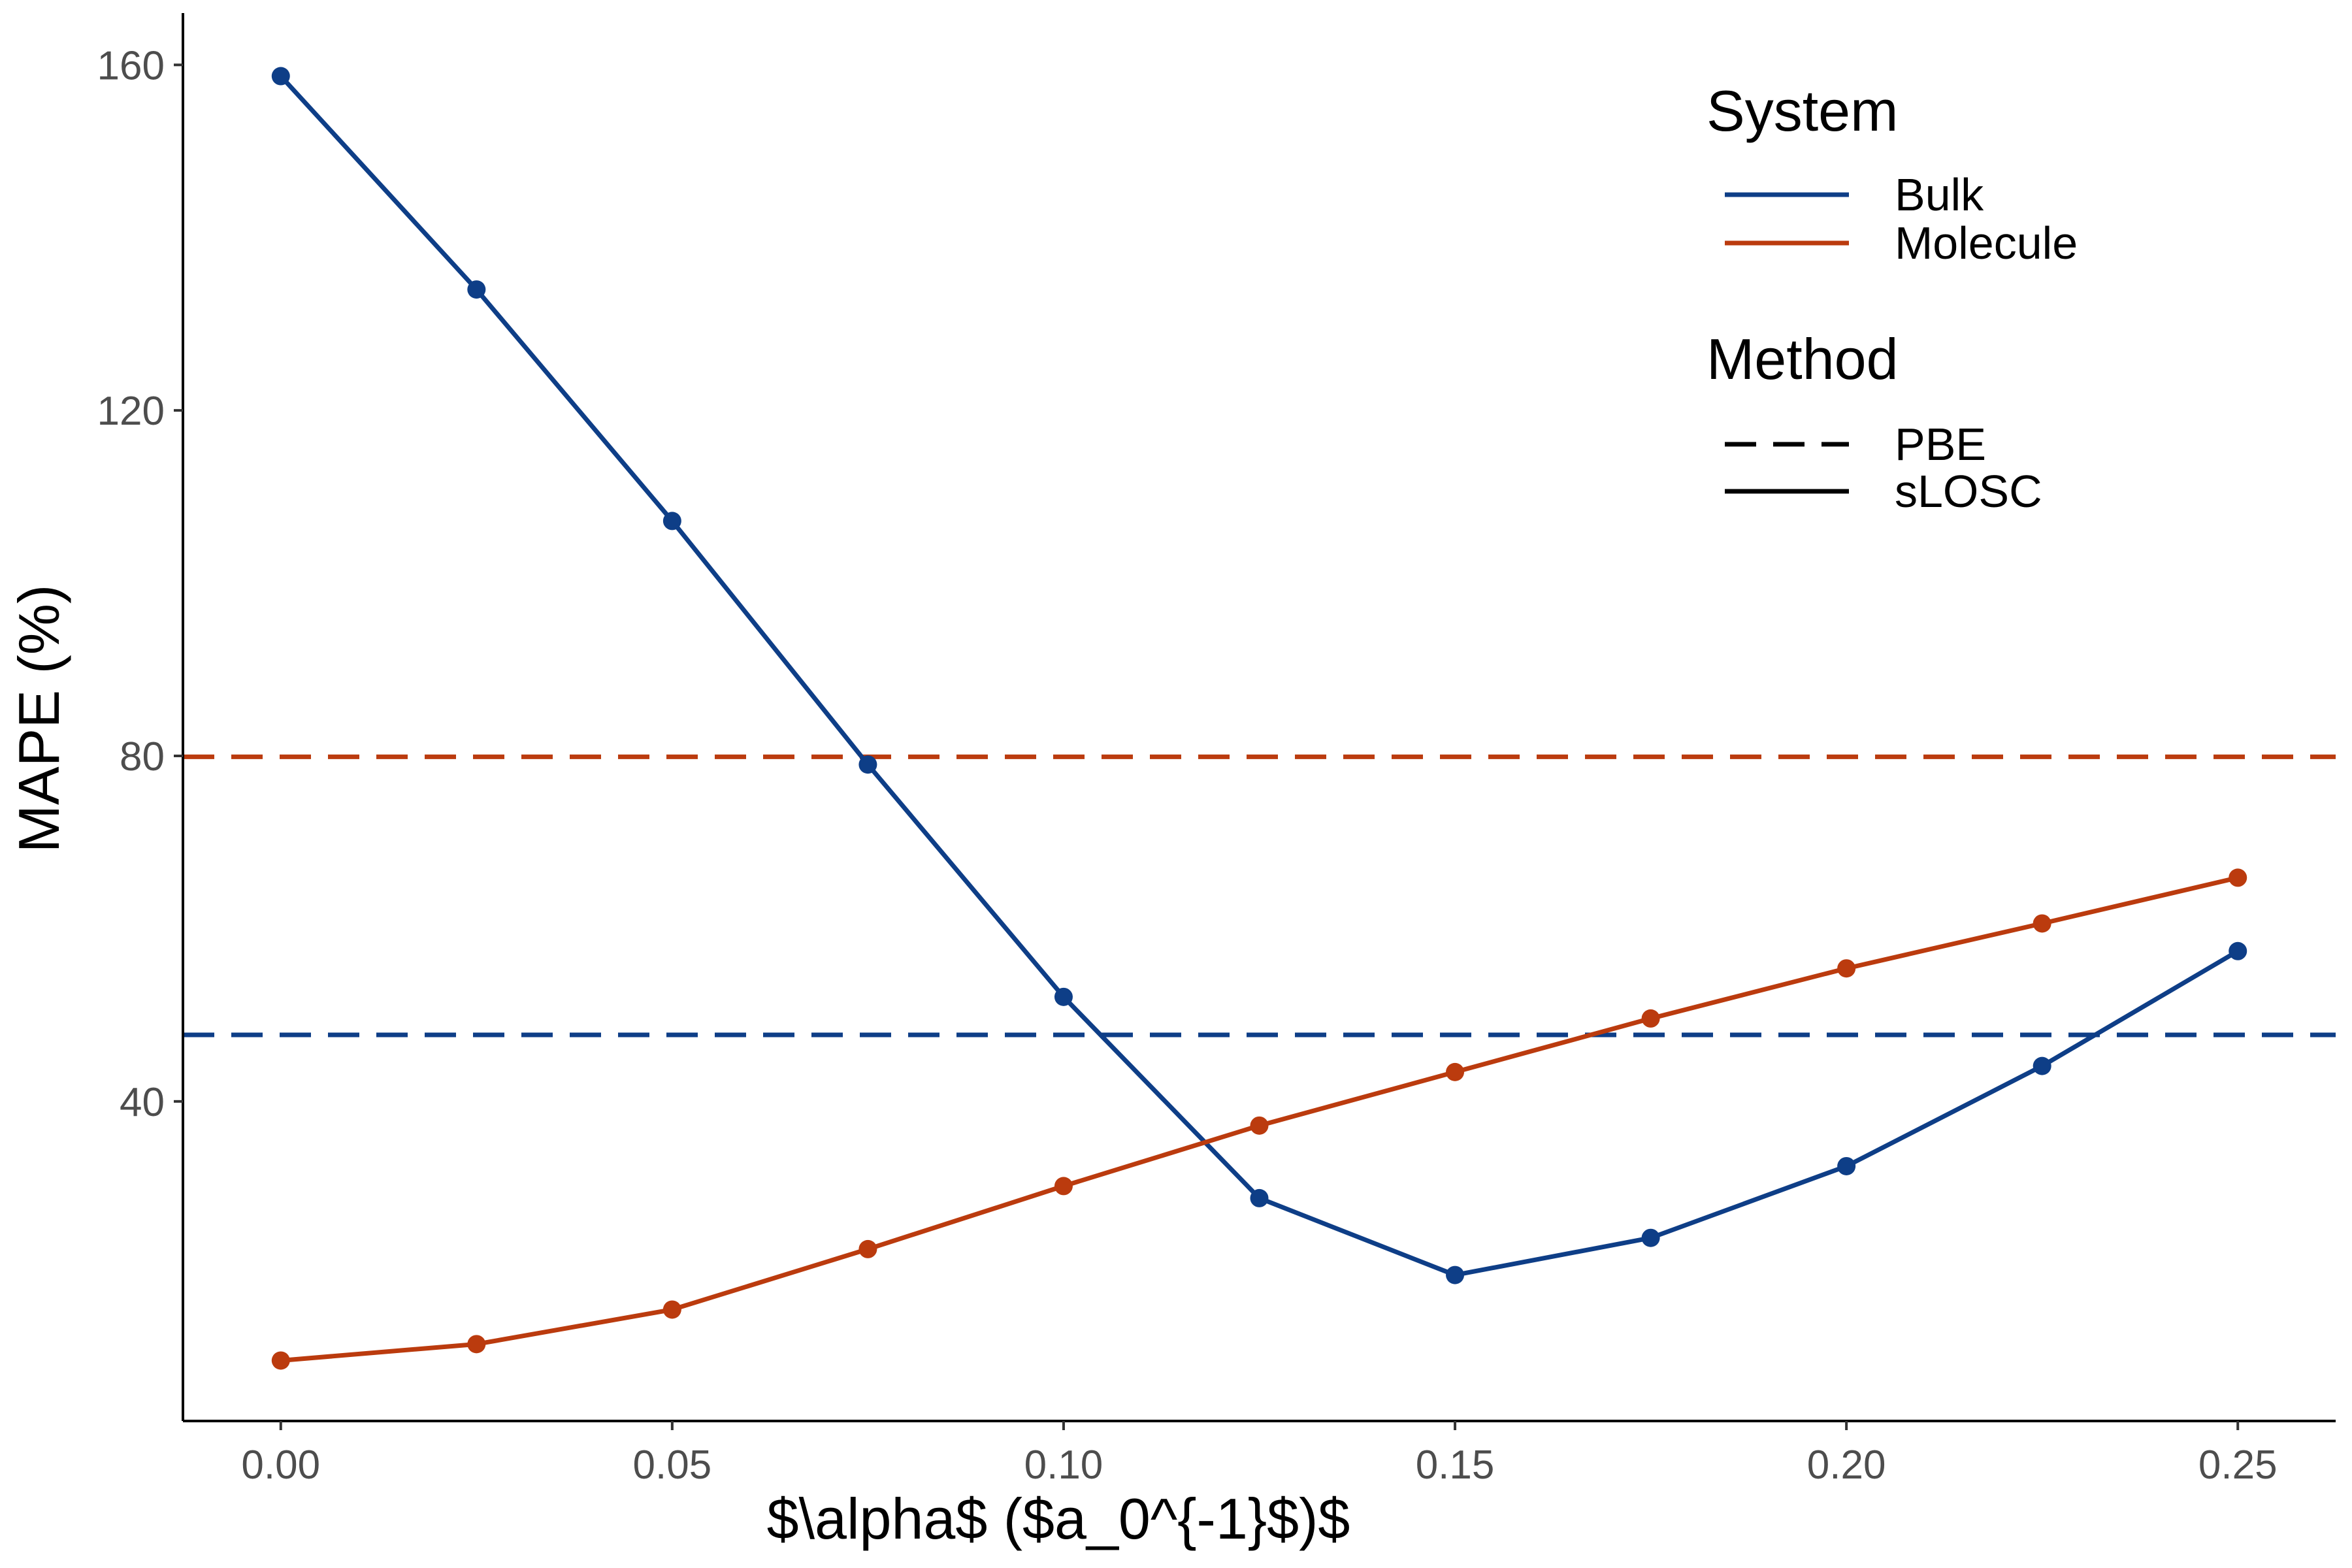  What do you see at coordinates (1455, 1465) in the screenshot?
I see `x-tick-label-3: 0.15` at bounding box center [1455, 1465].